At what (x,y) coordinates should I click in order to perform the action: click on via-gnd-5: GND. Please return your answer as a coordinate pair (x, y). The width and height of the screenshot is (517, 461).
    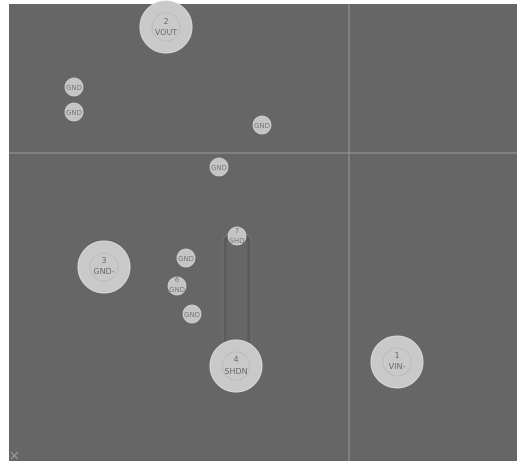
    Looking at the image, I should click on (186, 258).